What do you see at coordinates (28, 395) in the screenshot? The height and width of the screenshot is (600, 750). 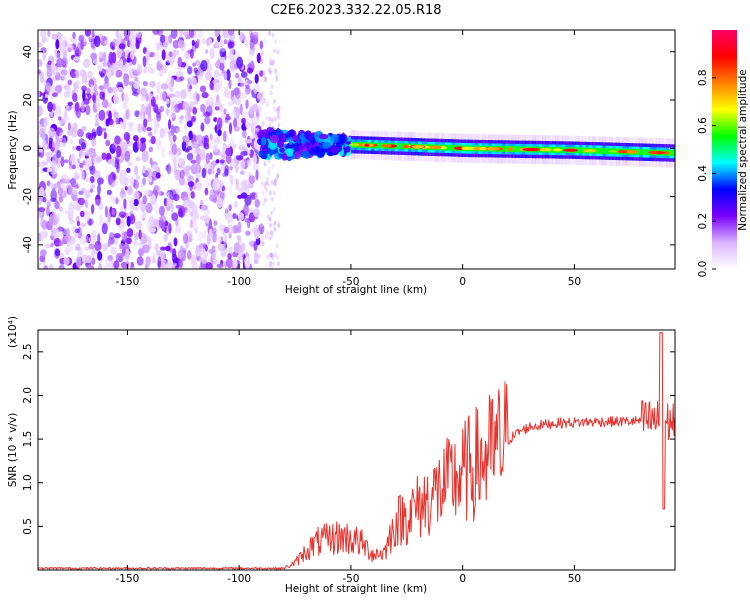 I see `y-tick-label: 2.0` at bounding box center [28, 395].